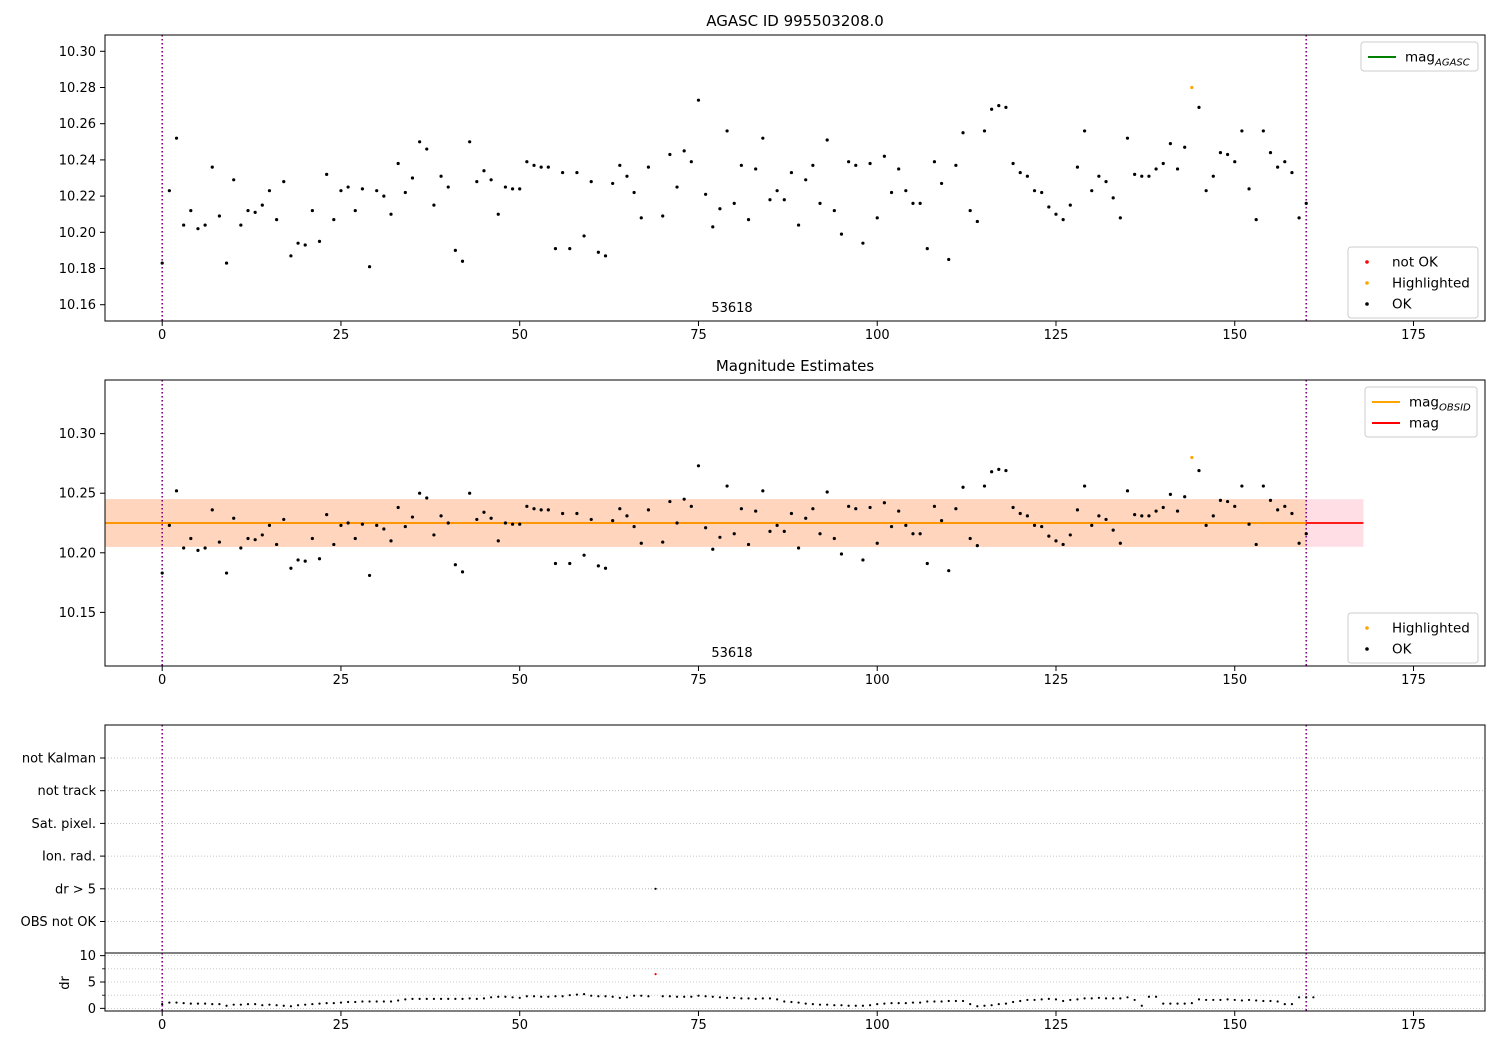 The height and width of the screenshot is (1050, 1500). I want to click on y-tick-label: 10.26, so click(77, 124).